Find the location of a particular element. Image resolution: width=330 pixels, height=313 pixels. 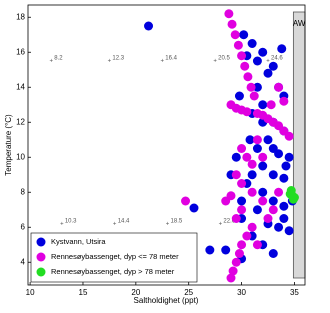

y-tick-label: 14 is located at coordinates (20, 86).